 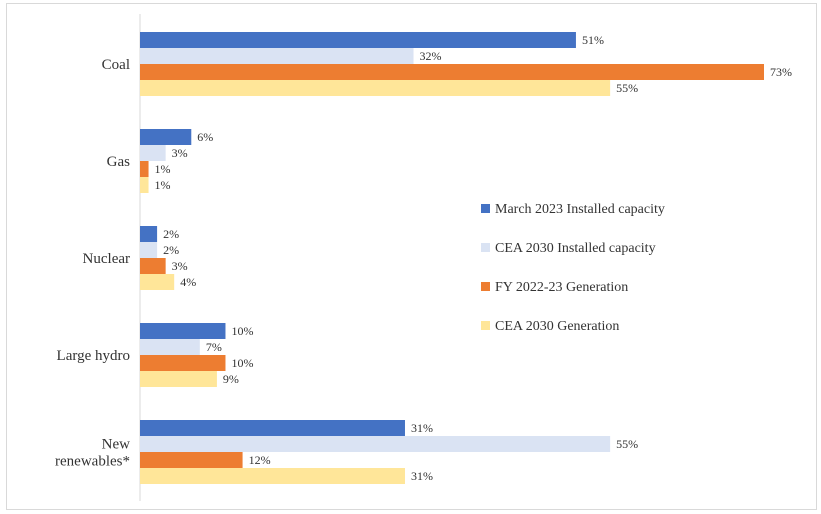 I want to click on category-label: Coal, so click(x=116, y=65).